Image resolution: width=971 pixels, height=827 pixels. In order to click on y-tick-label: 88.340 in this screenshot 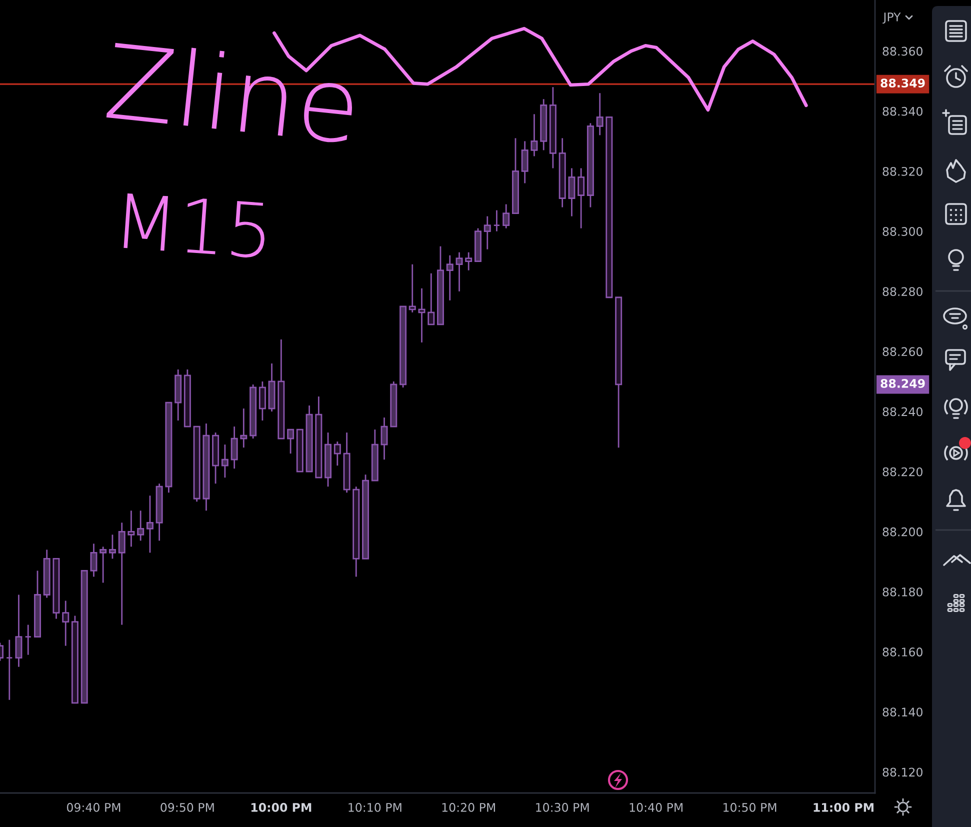, I will do `click(902, 111)`.